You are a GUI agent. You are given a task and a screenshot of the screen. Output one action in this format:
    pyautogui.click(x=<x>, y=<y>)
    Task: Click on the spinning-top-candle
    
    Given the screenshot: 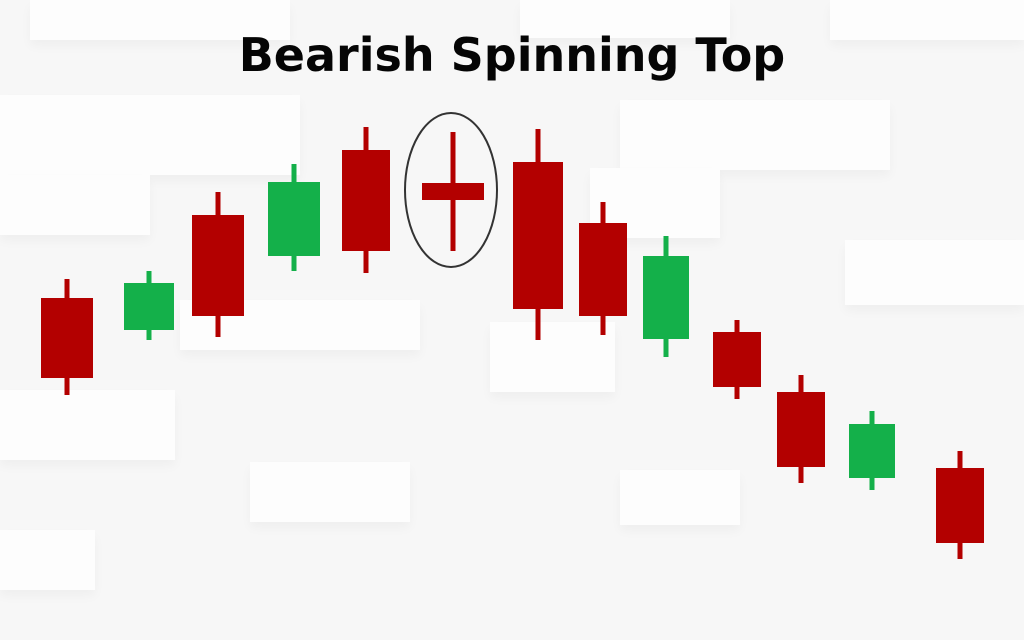 What is the action you would take?
    pyautogui.click(x=453, y=191)
    